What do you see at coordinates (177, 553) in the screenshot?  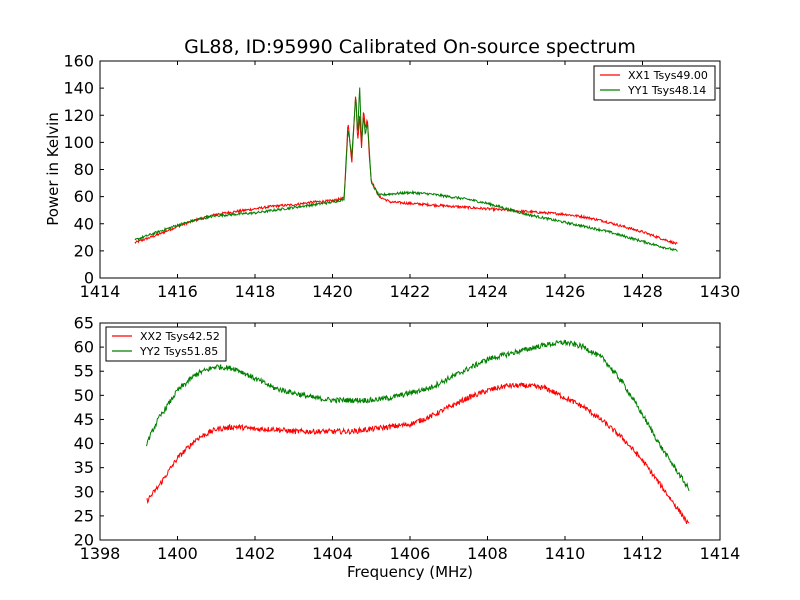 I see `x-tick-label: 1400` at bounding box center [177, 553].